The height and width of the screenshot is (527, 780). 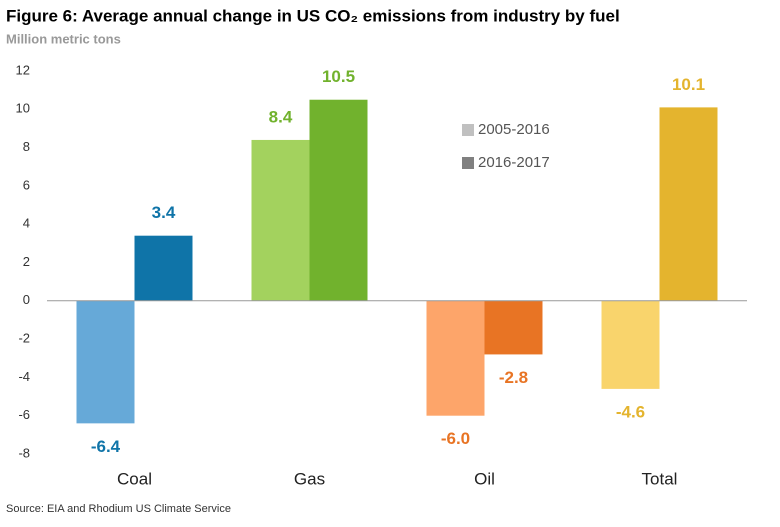 I want to click on value-label: -4.6, so click(x=630, y=411).